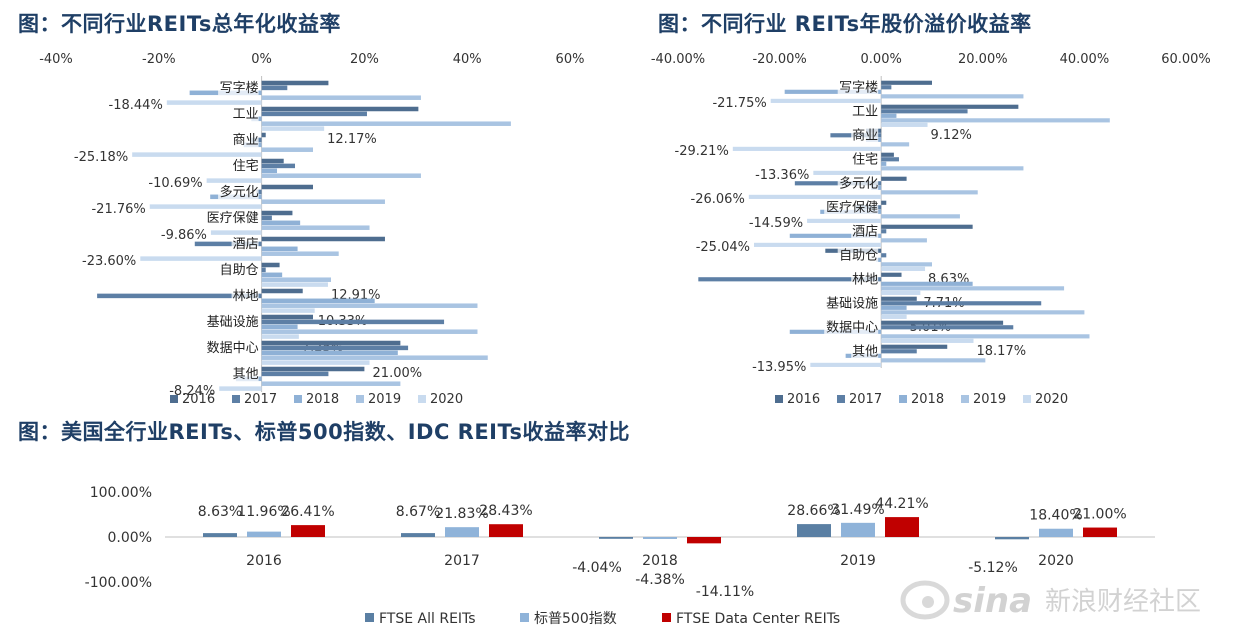 This screenshot has width=1253, height=642. Describe the element at coordinates (902, 527) in the screenshot. I see `bar-FTSE Data Center REITs-2019` at that location.